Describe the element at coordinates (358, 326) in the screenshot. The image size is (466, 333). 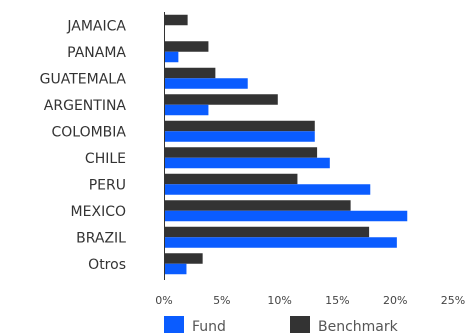
I see `legend-label-benchmark: Benchmark` at that location.